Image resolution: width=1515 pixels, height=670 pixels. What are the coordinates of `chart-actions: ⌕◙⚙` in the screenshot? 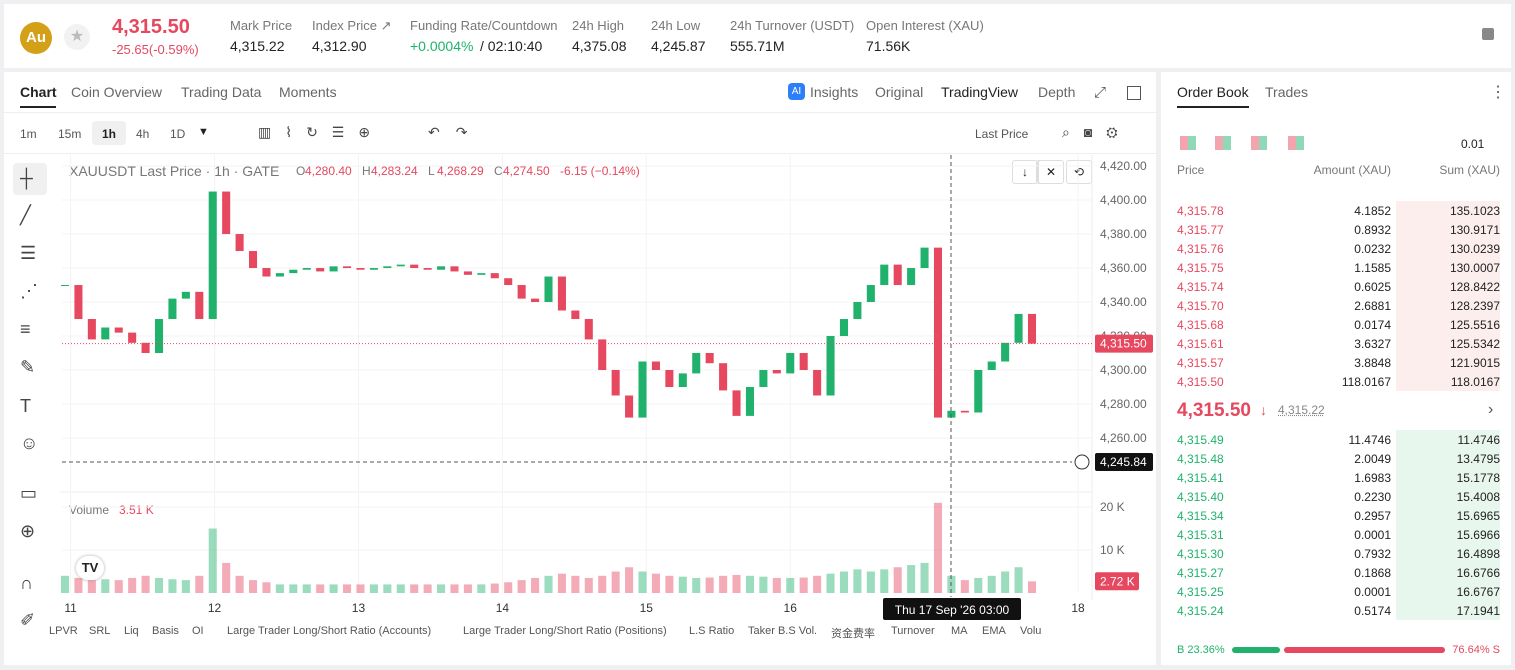 It's located at (1097, 132).